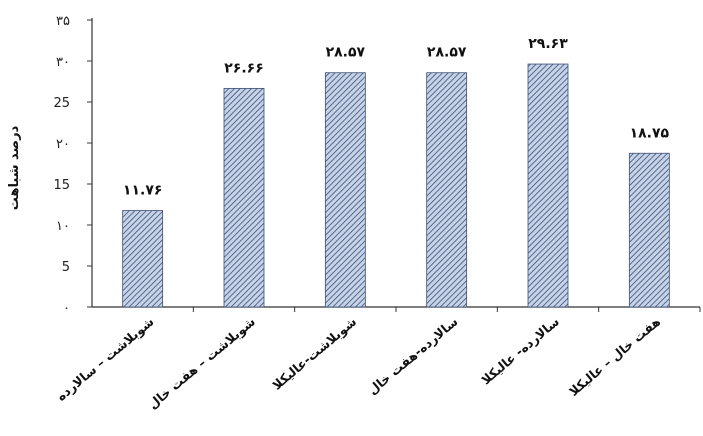  I want to click on bar-value-label: ۱۸.۷۵, so click(650, 133).